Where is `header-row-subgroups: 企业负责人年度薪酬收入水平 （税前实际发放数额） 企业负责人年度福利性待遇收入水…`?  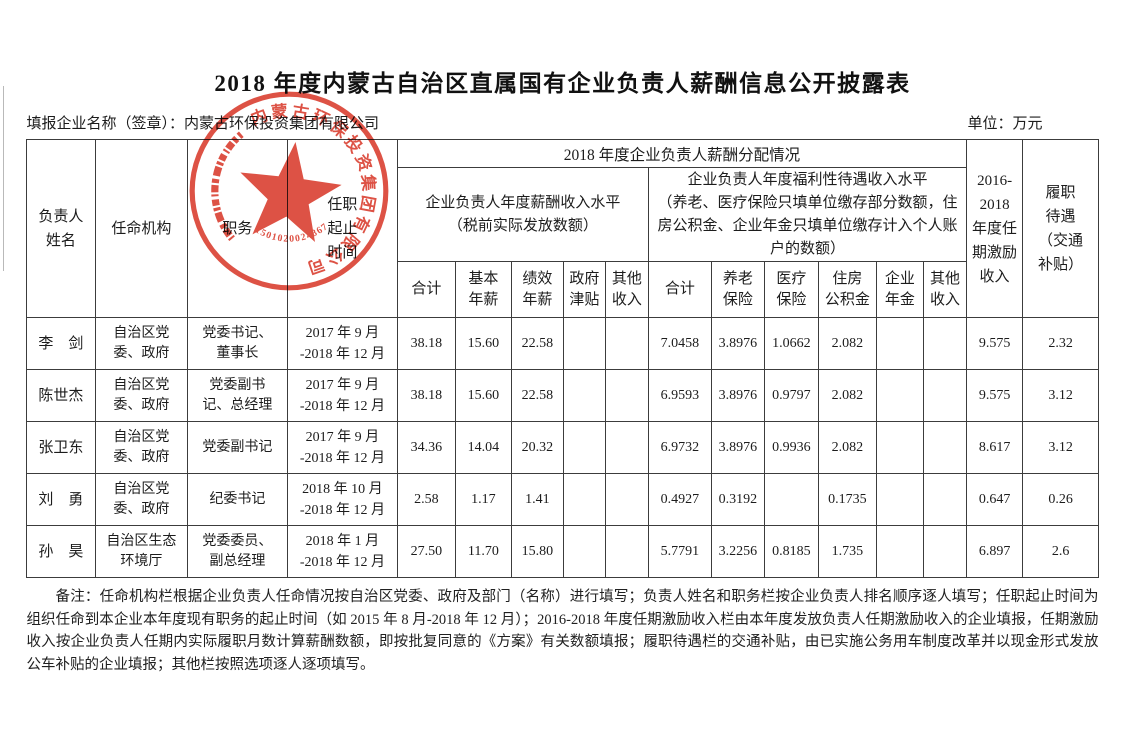
header-row-subgroups: 企业负责人年度薪酬收入水平 （税前实际发放数额） 企业负责人年度福利性待遇收入水… is located at coordinates (562, 214).